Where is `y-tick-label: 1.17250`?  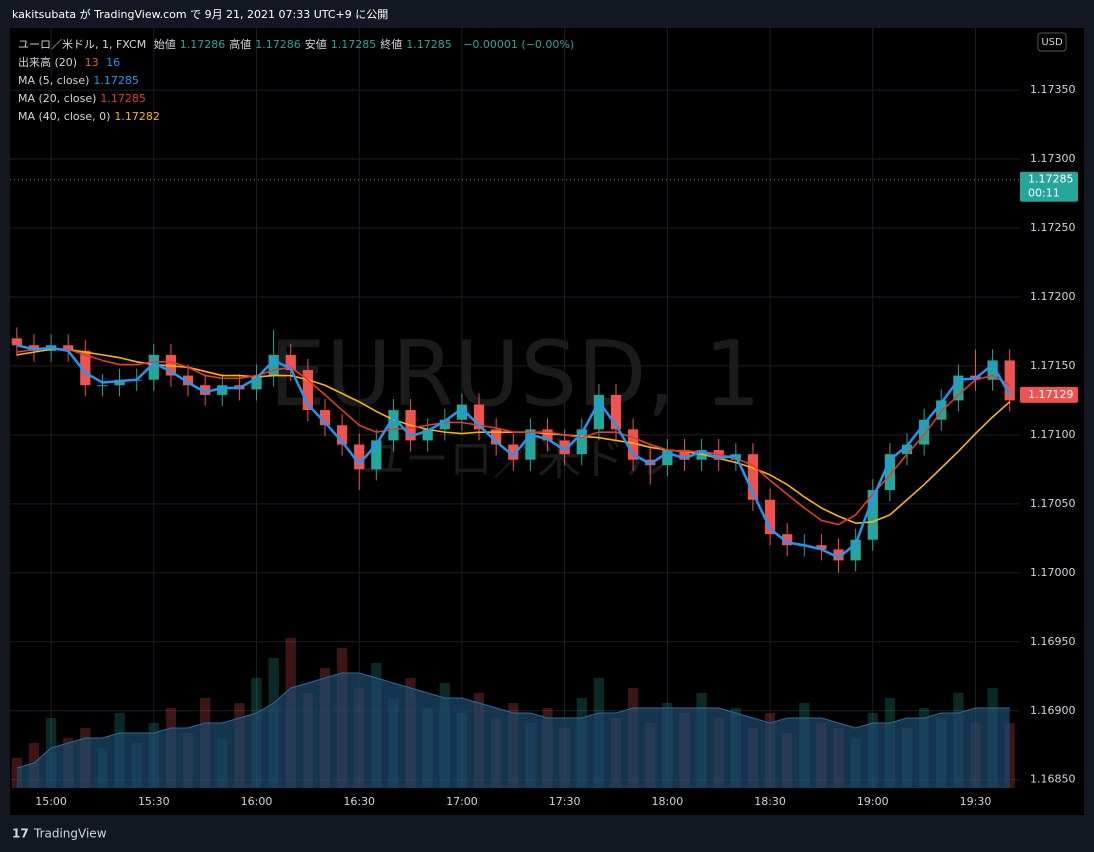 y-tick-label: 1.17250 is located at coordinates (1053, 227).